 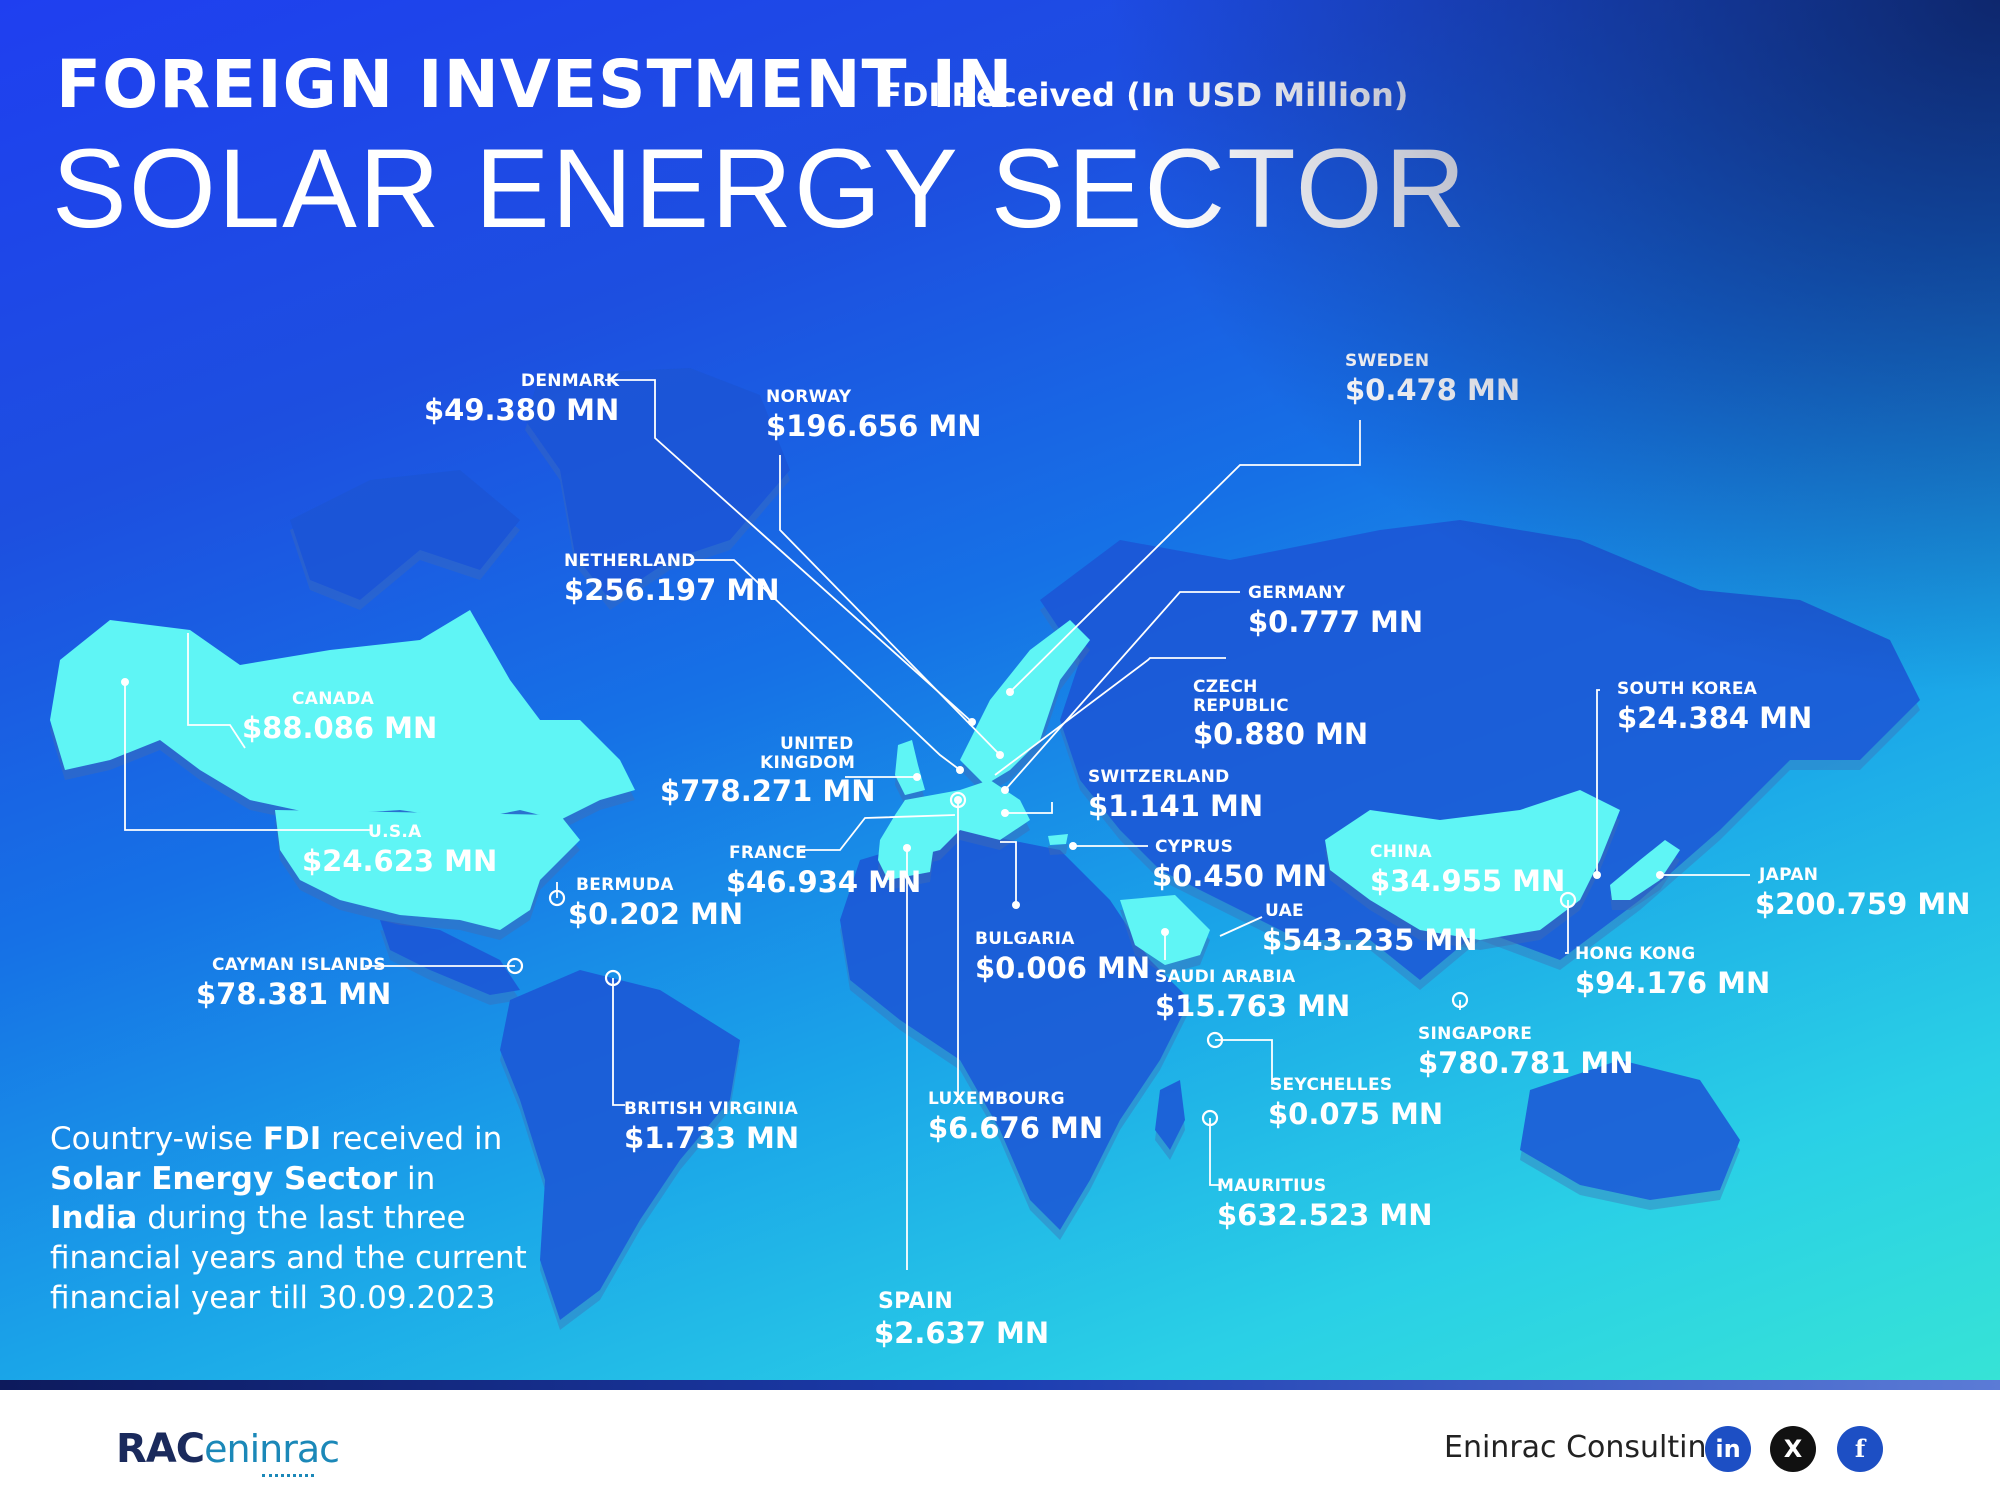 I want to click on uk-highlight, so click(x=910, y=767).